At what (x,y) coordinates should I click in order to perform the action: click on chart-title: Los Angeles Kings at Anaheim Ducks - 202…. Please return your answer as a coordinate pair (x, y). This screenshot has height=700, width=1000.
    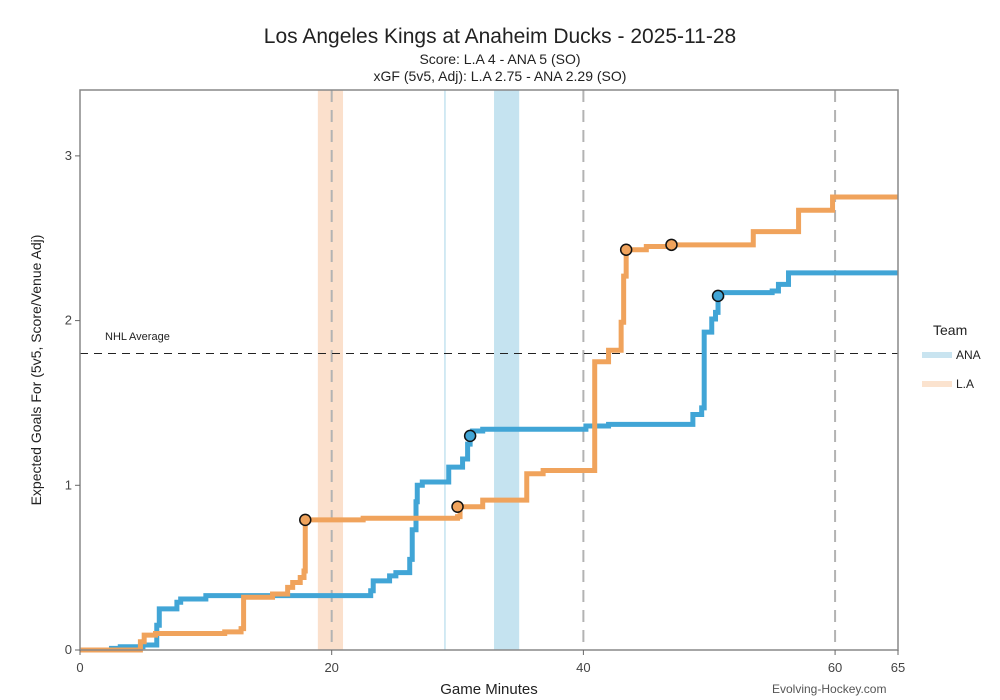
    Looking at the image, I should click on (500, 36).